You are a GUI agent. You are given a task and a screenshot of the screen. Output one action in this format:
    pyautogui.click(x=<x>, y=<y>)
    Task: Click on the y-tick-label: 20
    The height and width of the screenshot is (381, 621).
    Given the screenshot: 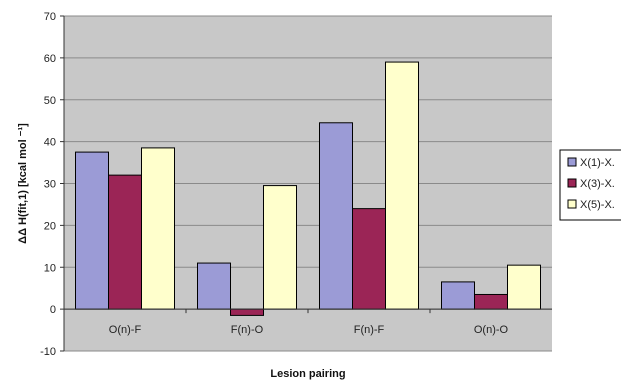 What is the action you would take?
    pyautogui.click(x=50, y=226)
    